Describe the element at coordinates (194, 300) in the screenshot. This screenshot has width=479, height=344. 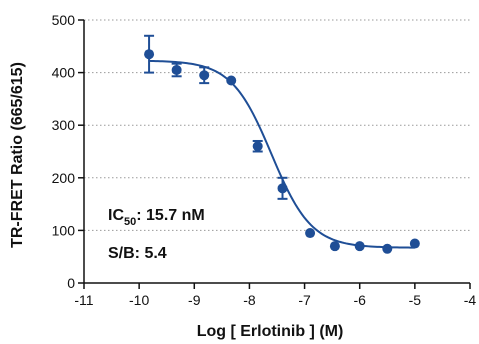
I see `x-tick-label: -9` at that location.